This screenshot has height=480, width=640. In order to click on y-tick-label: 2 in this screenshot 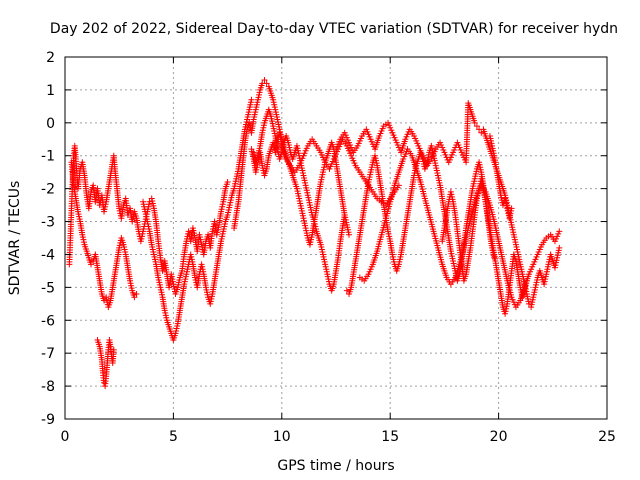, I will do `click(50, 58)`.